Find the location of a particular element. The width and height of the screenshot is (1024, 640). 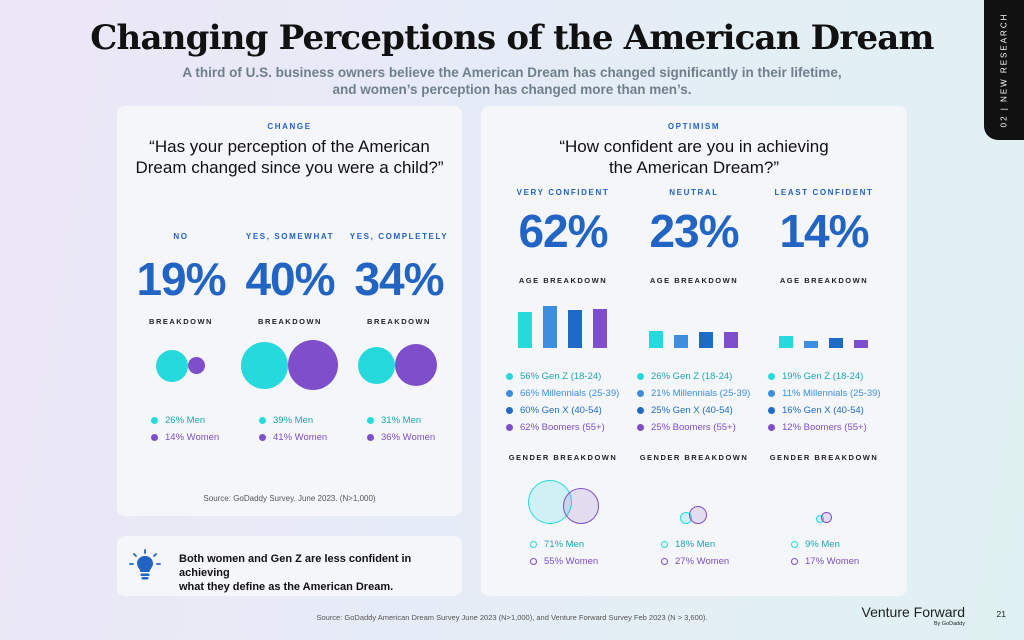

least-confident-women-bubble is located at coordinates (826, 517).